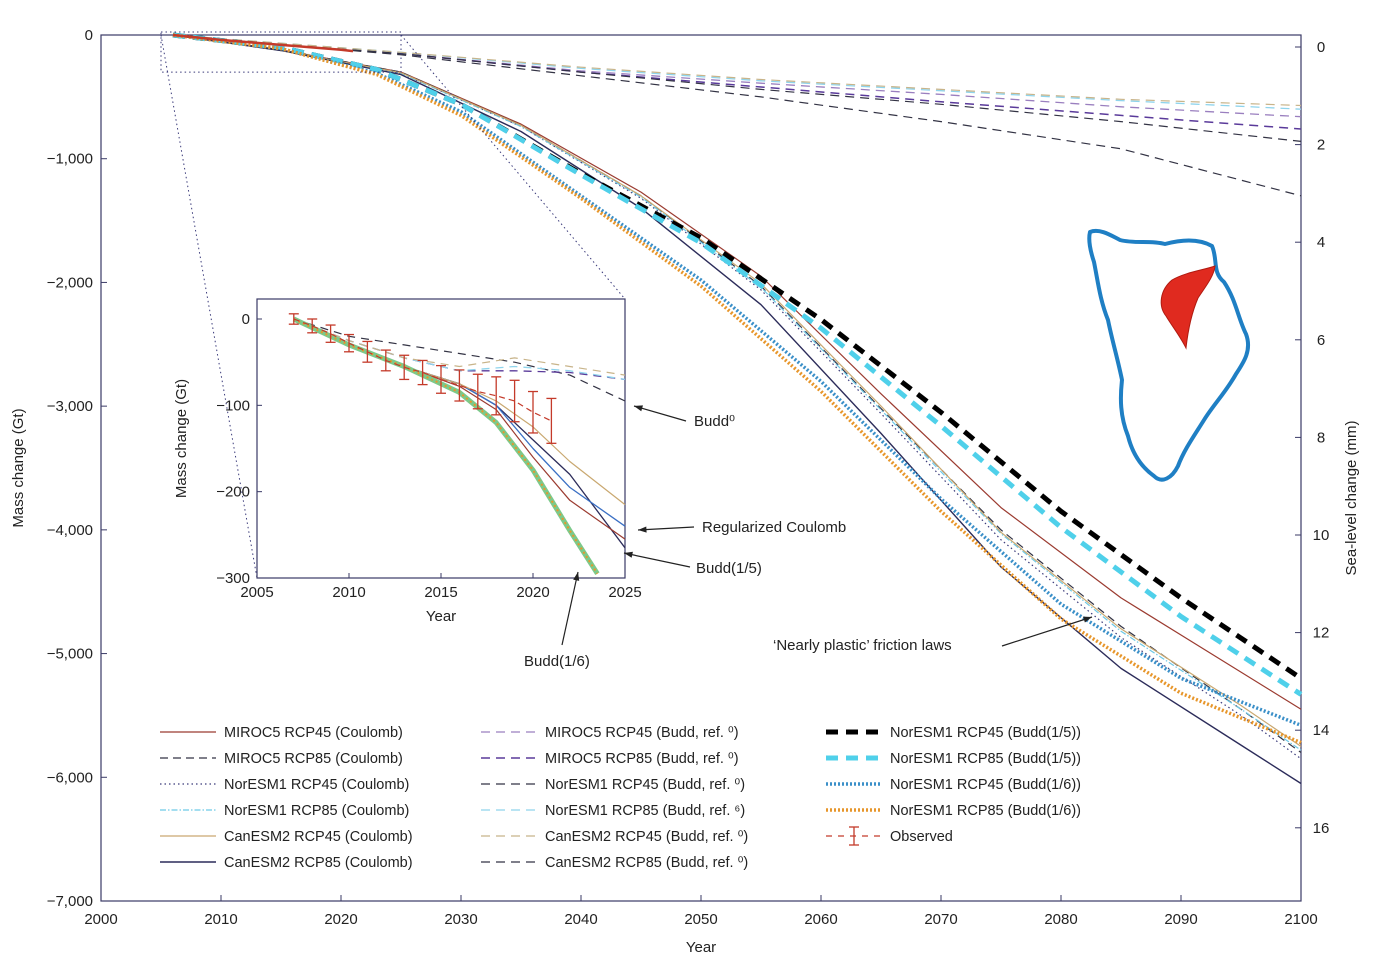  What do you see at coordinates (89, 35) in the screenshot?
I see `y-tick-label: 0` at bounding box center [89, 35].